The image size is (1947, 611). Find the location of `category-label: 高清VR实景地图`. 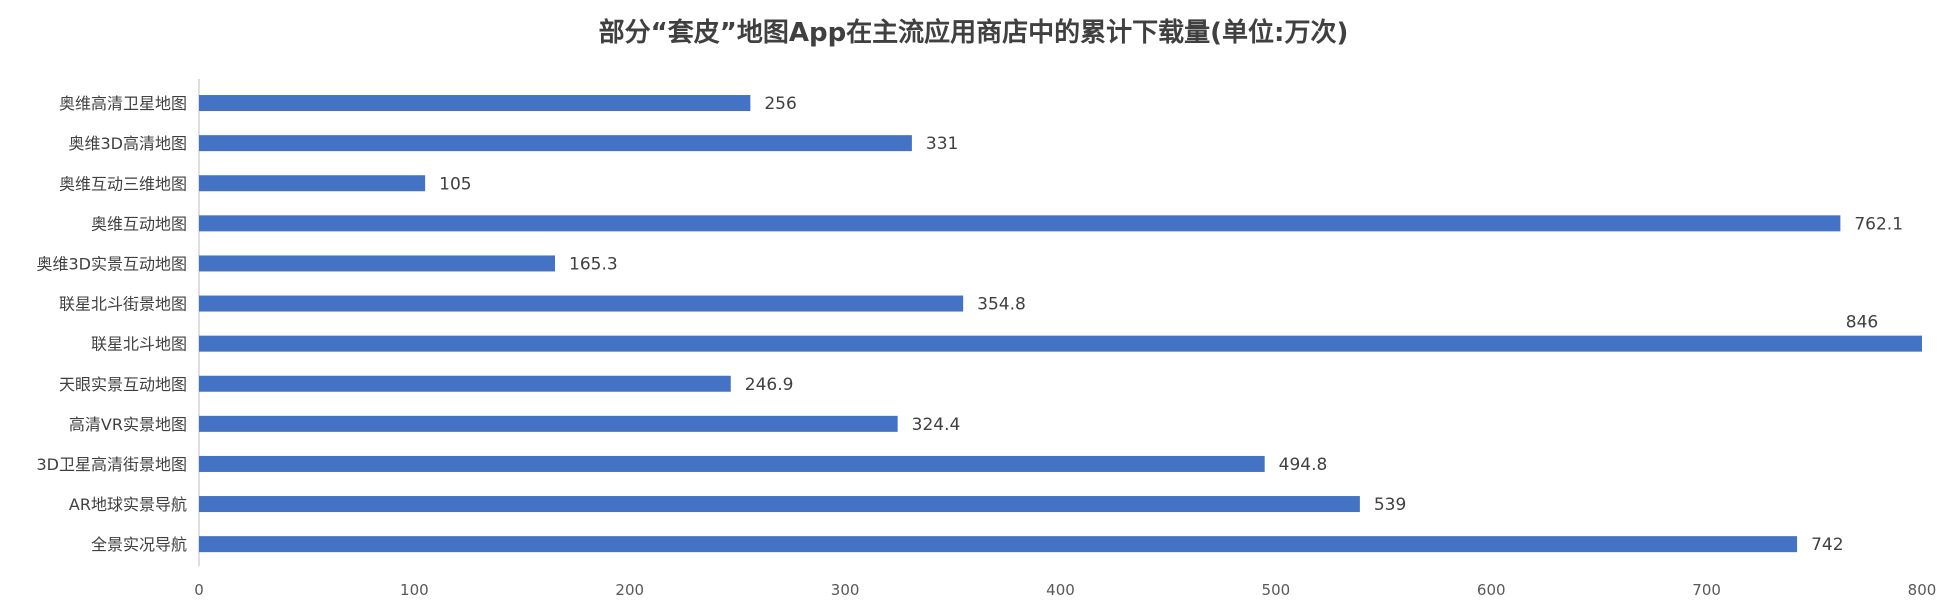

category-label: 高清VR实景地图 is located at coordinates (128, 424).